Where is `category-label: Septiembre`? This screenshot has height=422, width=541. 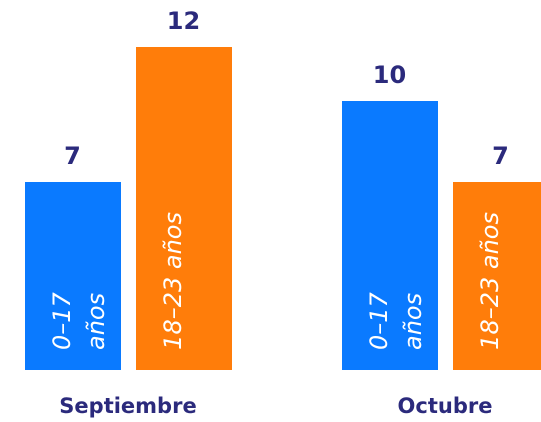 category-label: Septiembre is located at coordinates (128, 406).